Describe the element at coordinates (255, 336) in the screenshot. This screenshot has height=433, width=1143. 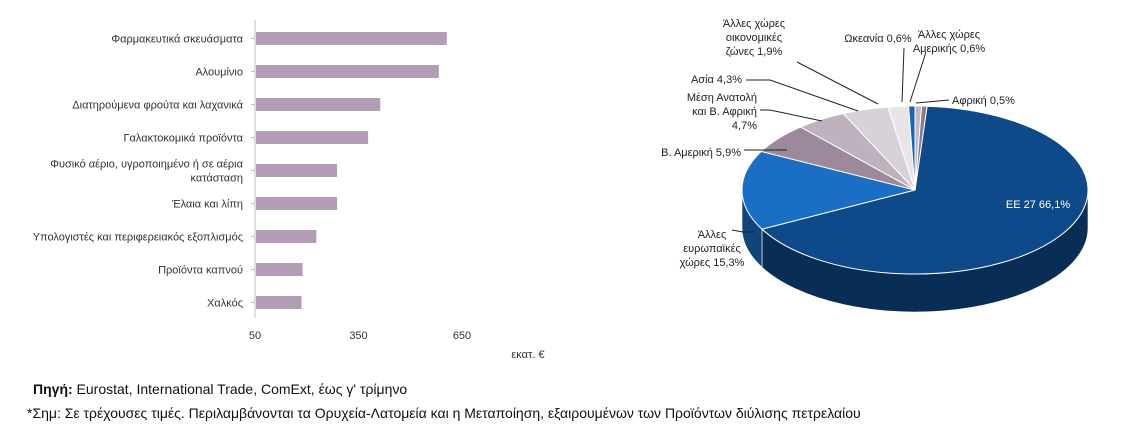
I see `x-tick-label: 50` at that location.